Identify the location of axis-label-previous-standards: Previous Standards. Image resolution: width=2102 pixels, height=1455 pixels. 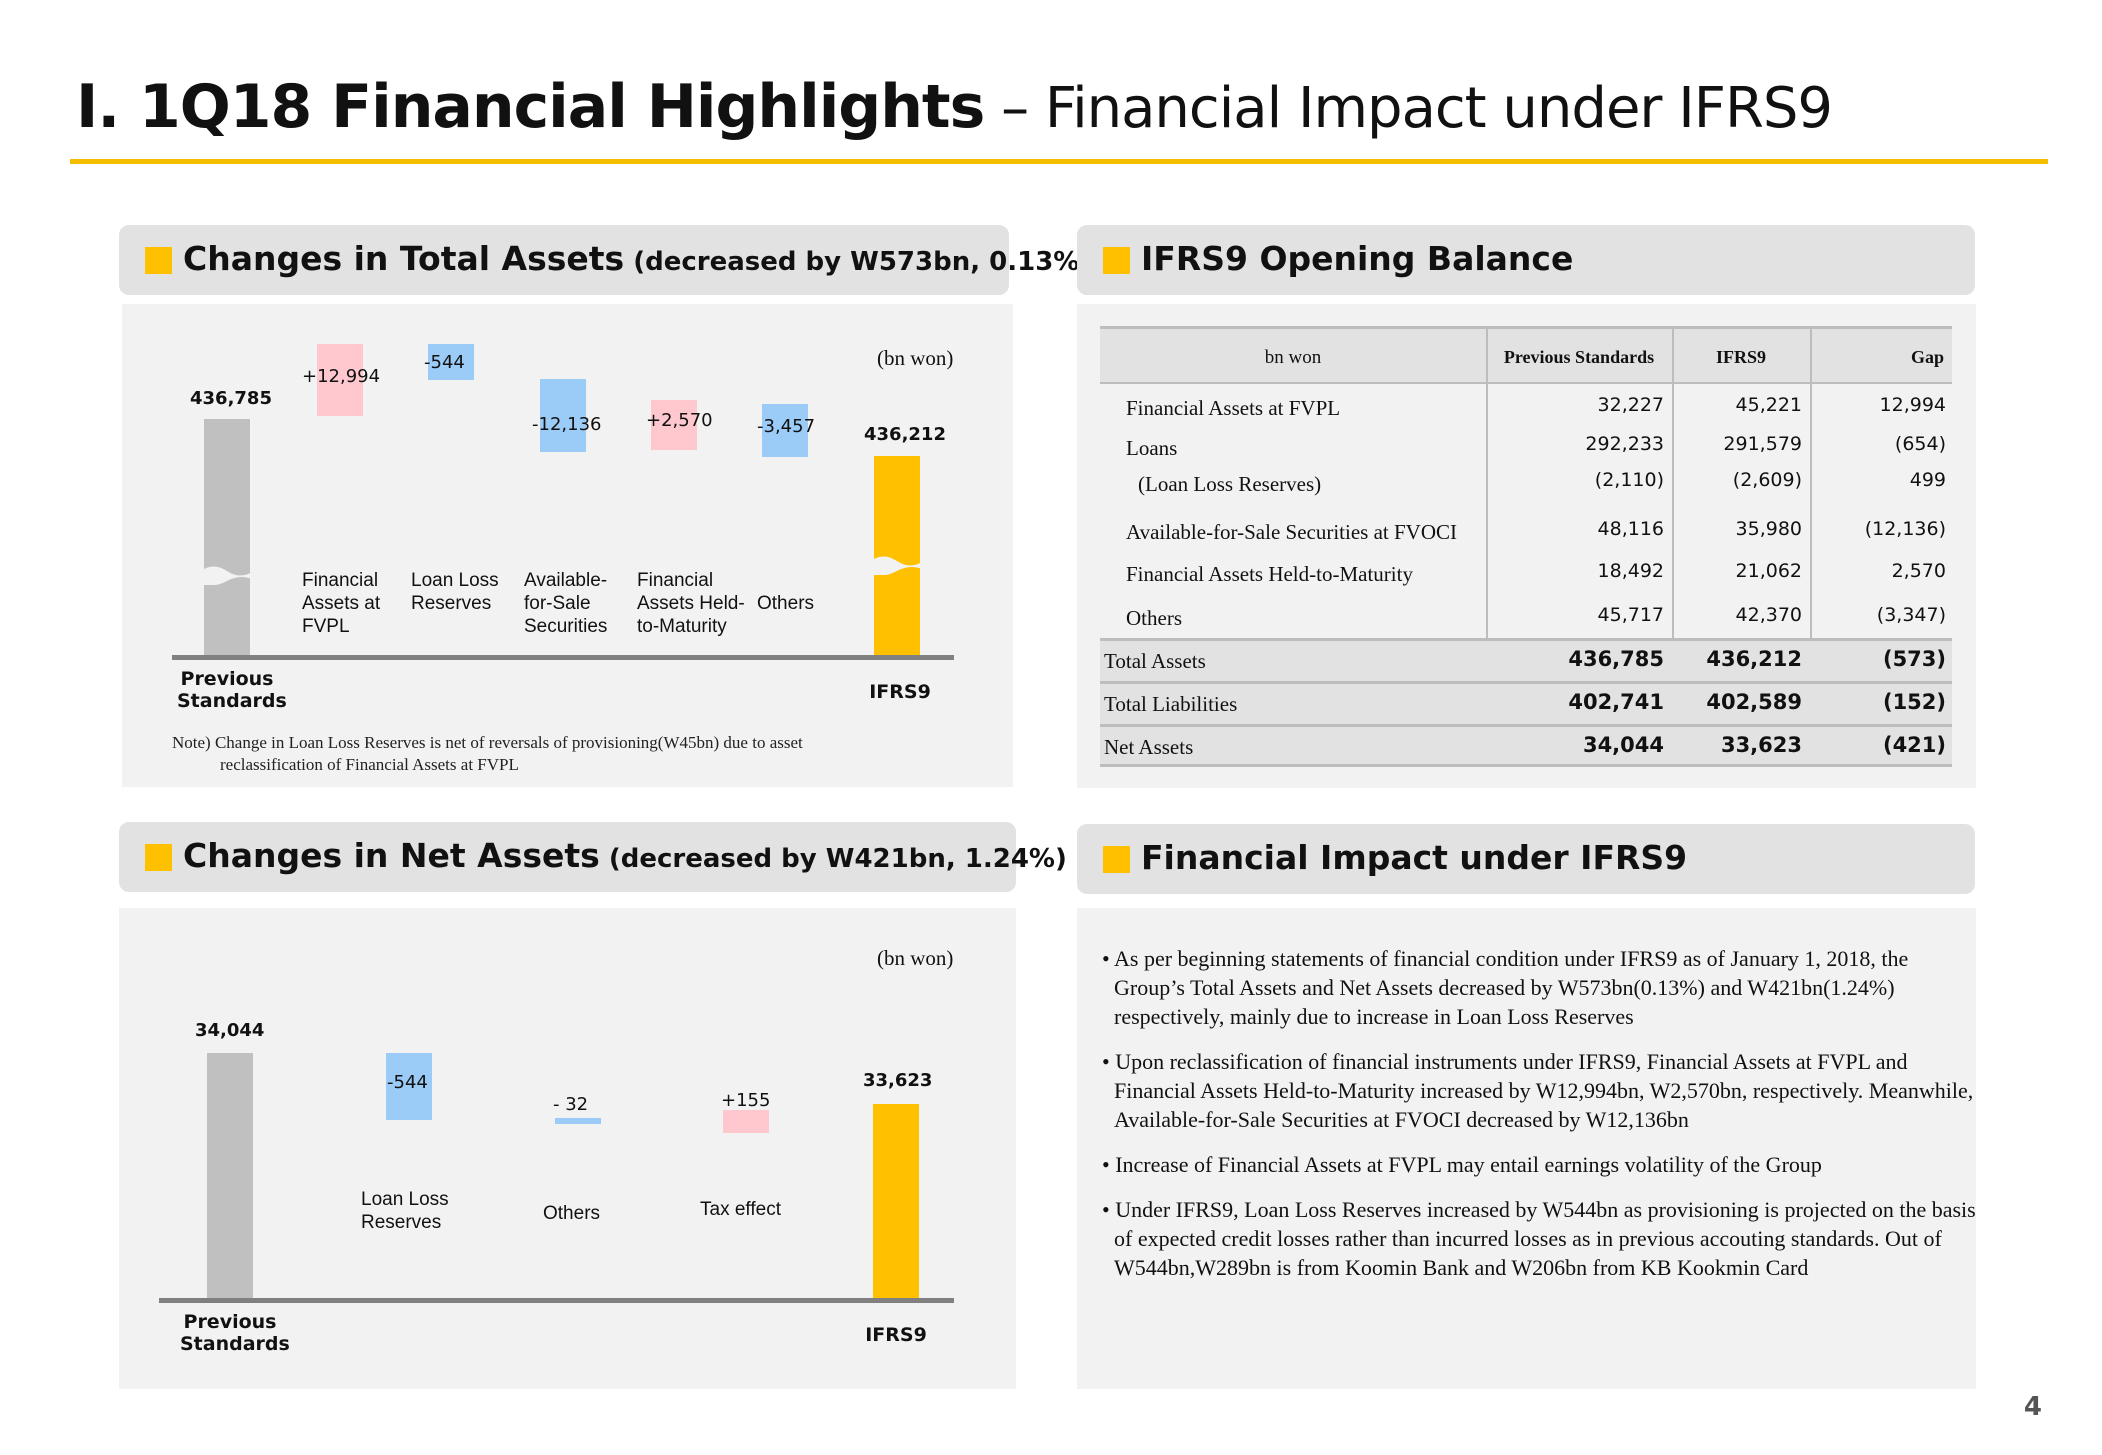
(235, 1333).